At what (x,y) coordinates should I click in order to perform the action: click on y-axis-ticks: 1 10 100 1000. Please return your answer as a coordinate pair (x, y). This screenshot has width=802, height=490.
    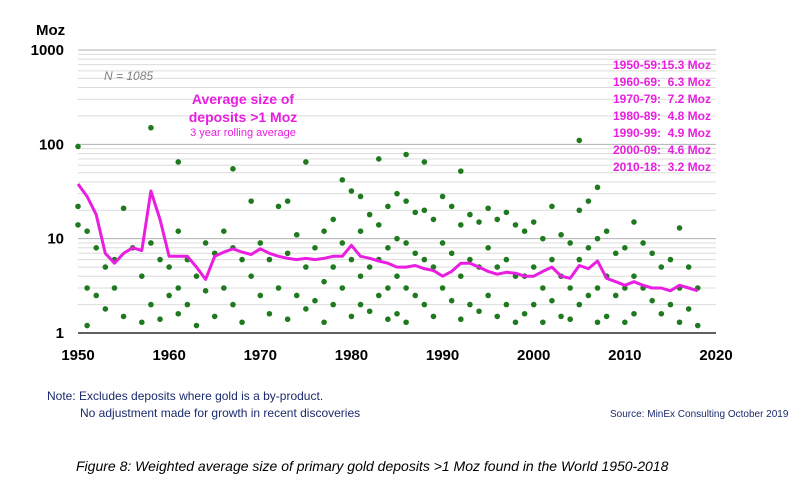
    Looking at the image, I should click on (47, 192).